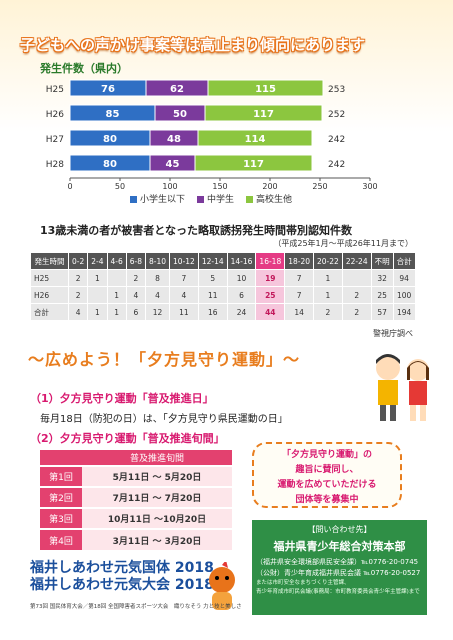 Image resolution: width=453 pixels, height=640 pixels. What do you see at coordinates (69, 186) in the screenshot?
I see `x-tick-label: 0` at bounding box center [69, 186].